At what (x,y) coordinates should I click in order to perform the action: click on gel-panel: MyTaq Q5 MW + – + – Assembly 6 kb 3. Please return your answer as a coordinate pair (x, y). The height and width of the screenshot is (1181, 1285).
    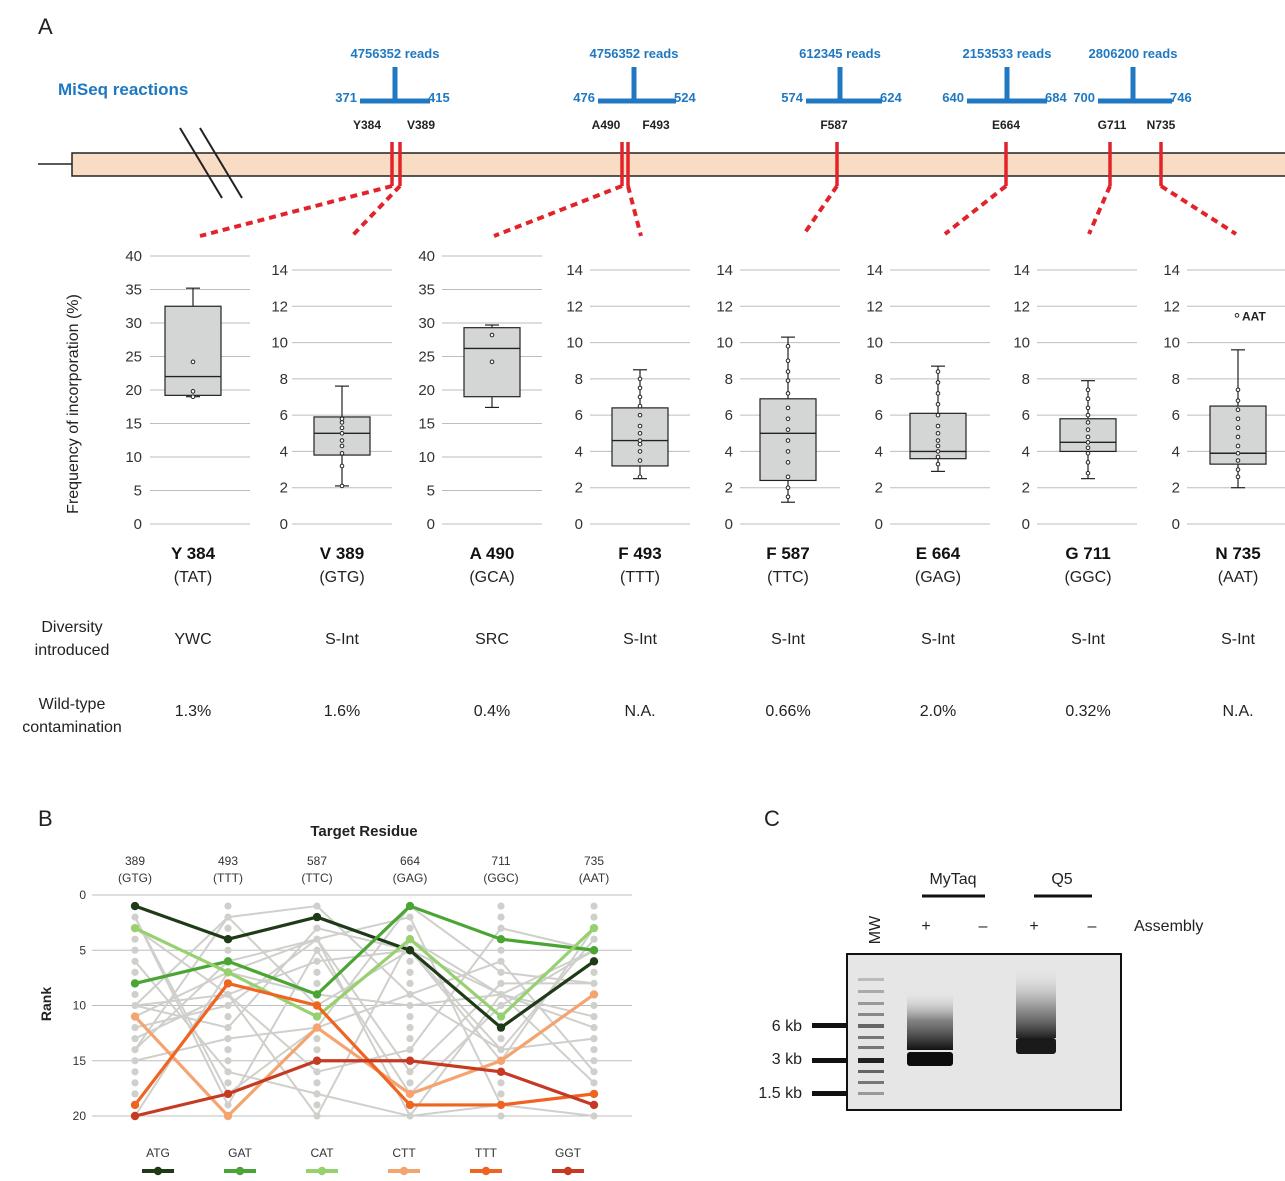
    Looking at the image, I should click on (980, 991).